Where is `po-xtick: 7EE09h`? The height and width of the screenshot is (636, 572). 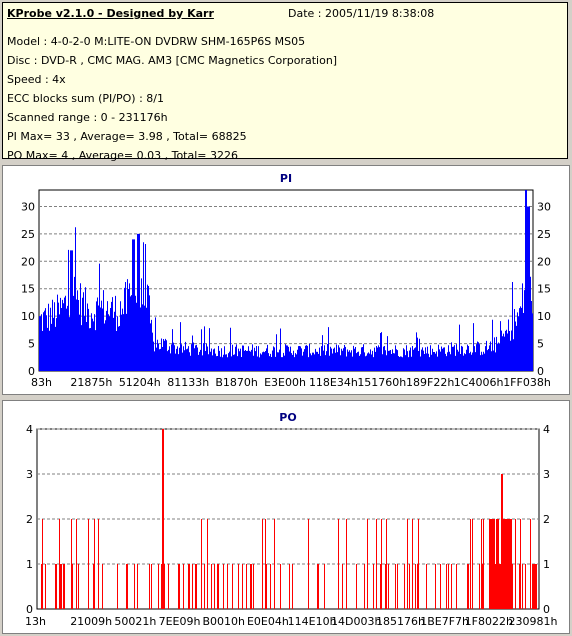 po-xtick: 7EE09h is located at coordinates (180, 621).